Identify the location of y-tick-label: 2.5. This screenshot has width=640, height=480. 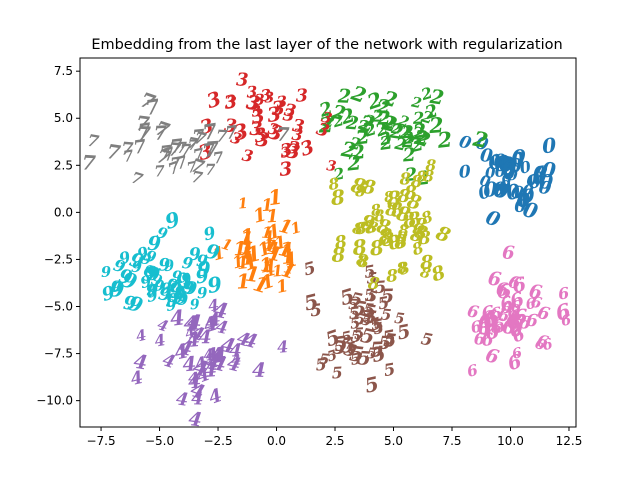
(63, 165).